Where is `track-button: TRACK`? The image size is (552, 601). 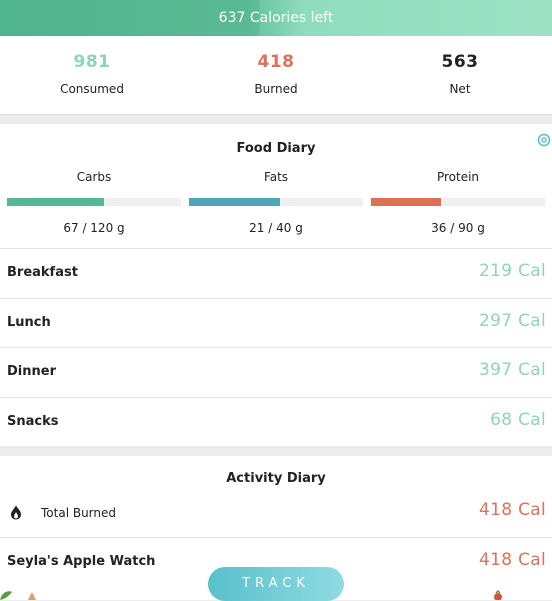 track-button: TRACK is located at coordinates (276, 584).